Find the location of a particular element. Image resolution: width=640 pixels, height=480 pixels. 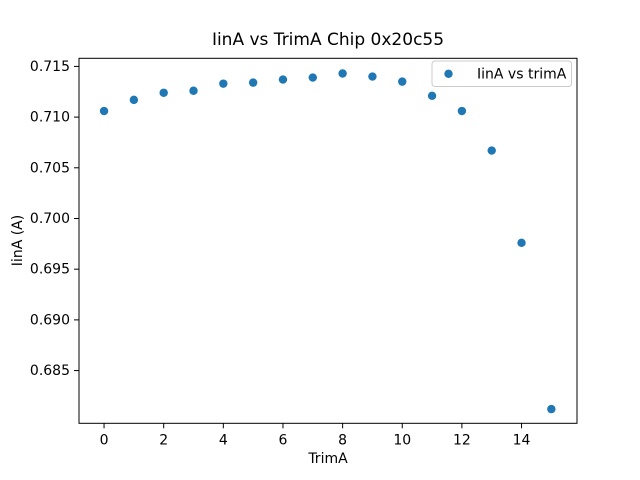

legend-box is located at coordinates (501, 73).